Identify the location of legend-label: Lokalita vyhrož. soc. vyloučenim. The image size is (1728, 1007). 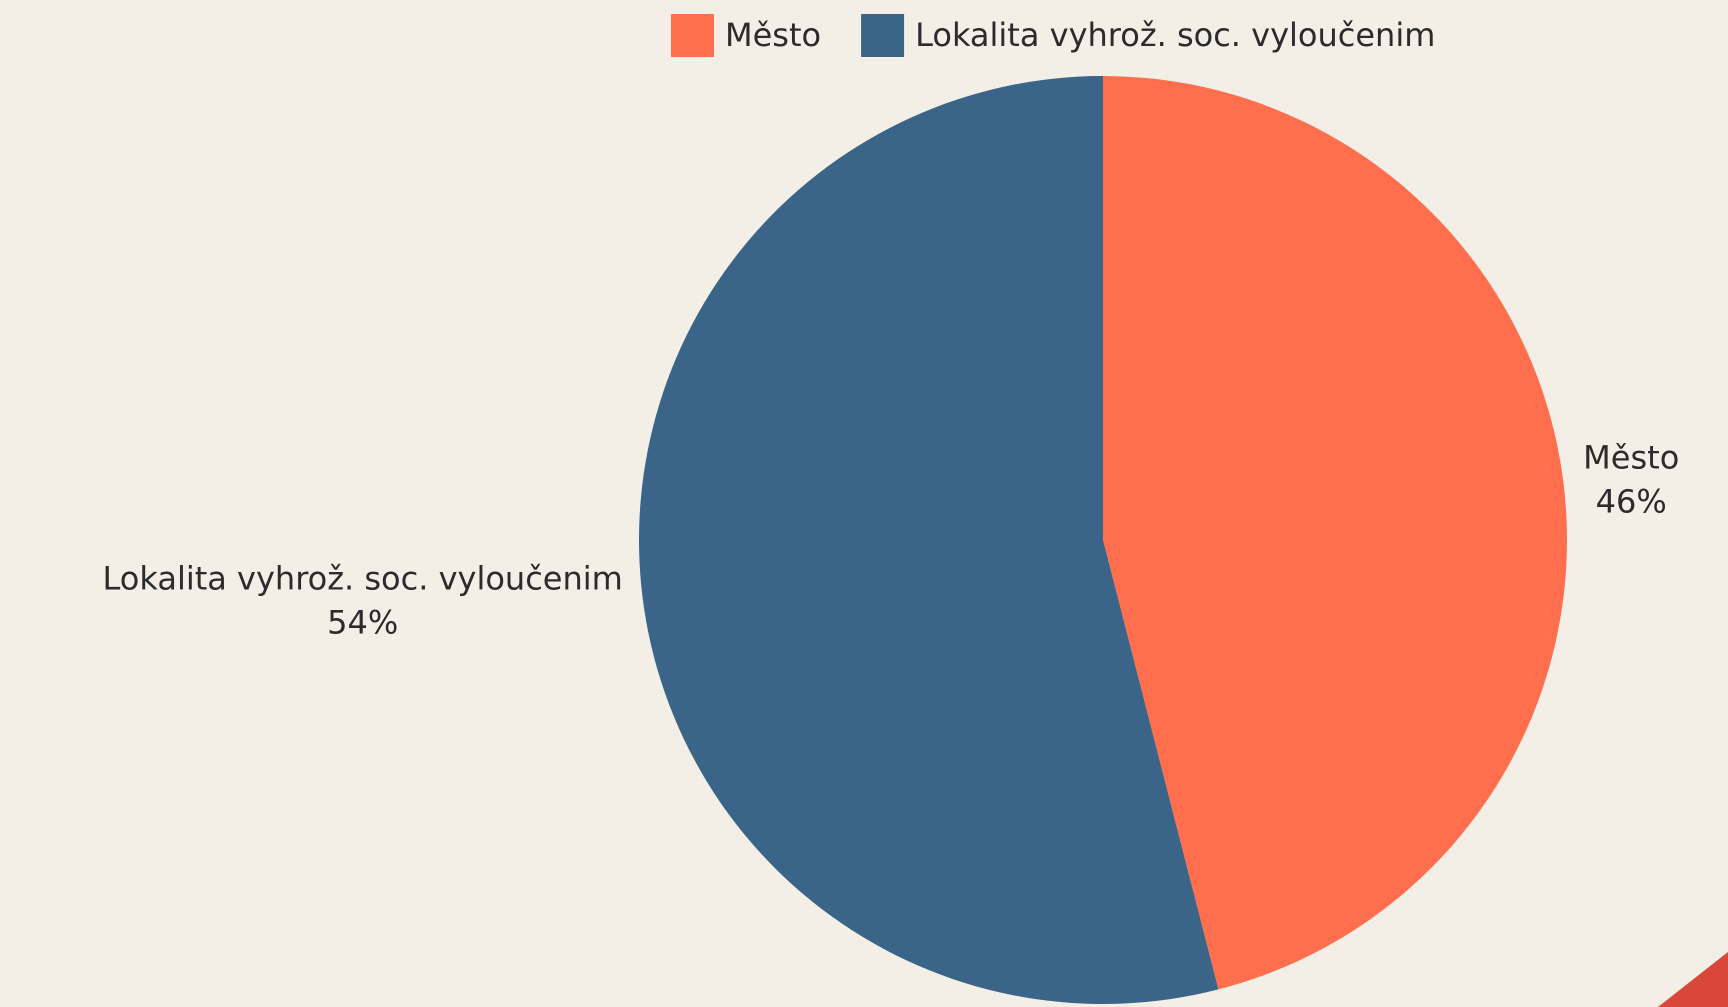
(1175, 35).